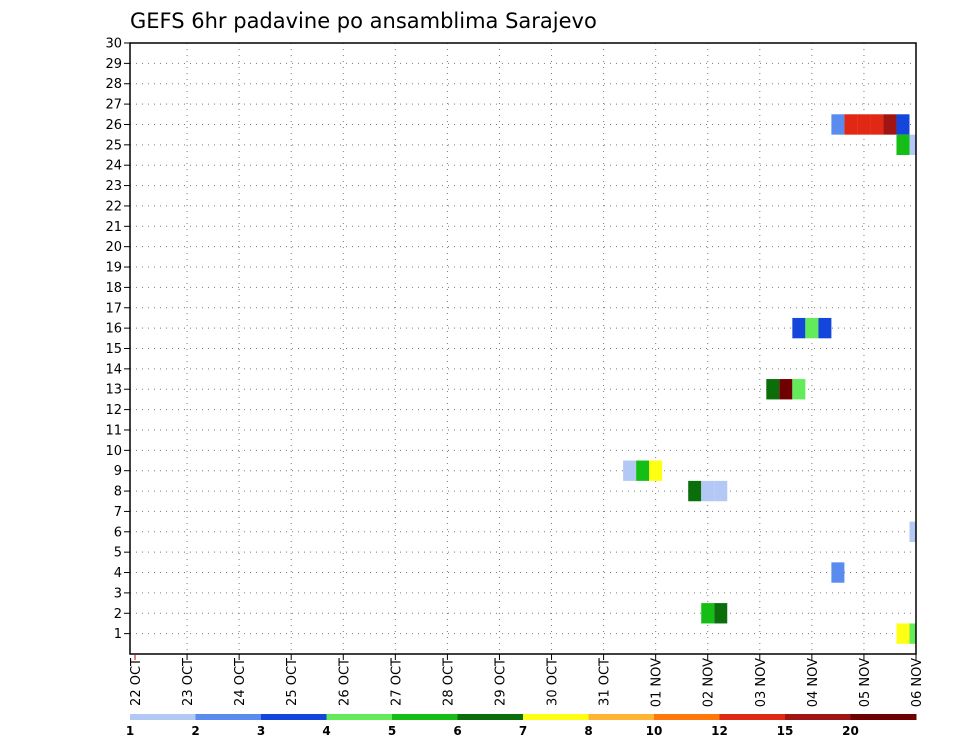  What do you see at coordinates (118, 553) in the screenshot?
I see `y-tick-label: 5` at bounding box center [118, 553].